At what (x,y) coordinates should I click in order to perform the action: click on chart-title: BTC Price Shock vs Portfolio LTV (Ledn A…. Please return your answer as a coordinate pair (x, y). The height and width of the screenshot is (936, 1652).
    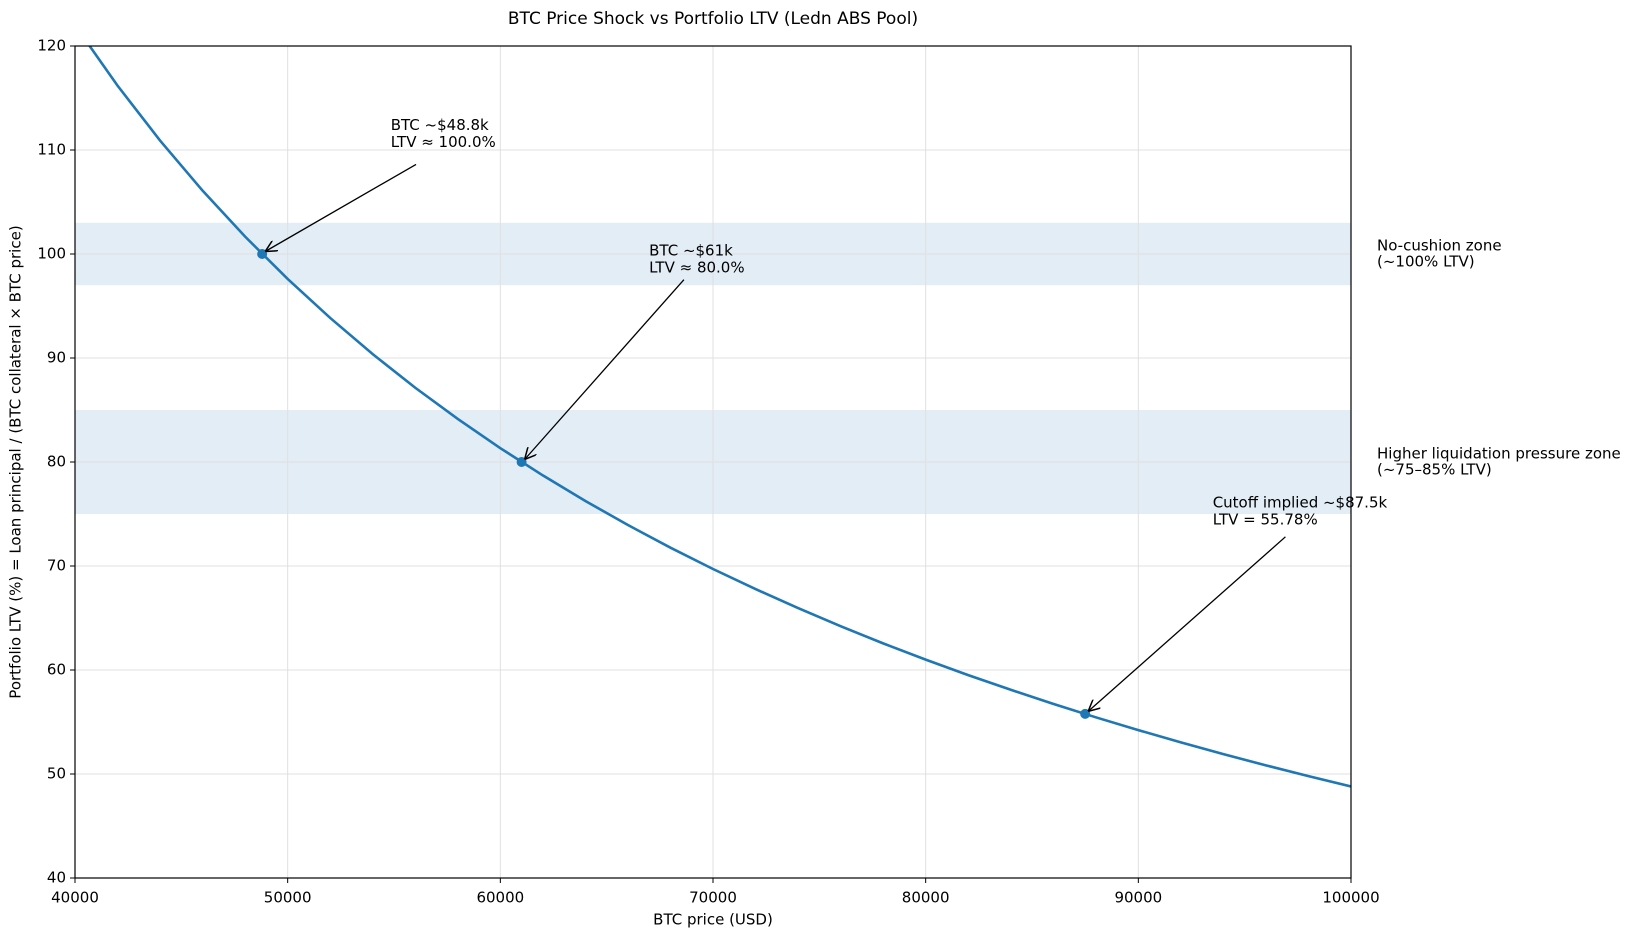
    Looking at the image, I should click on (713, 19).